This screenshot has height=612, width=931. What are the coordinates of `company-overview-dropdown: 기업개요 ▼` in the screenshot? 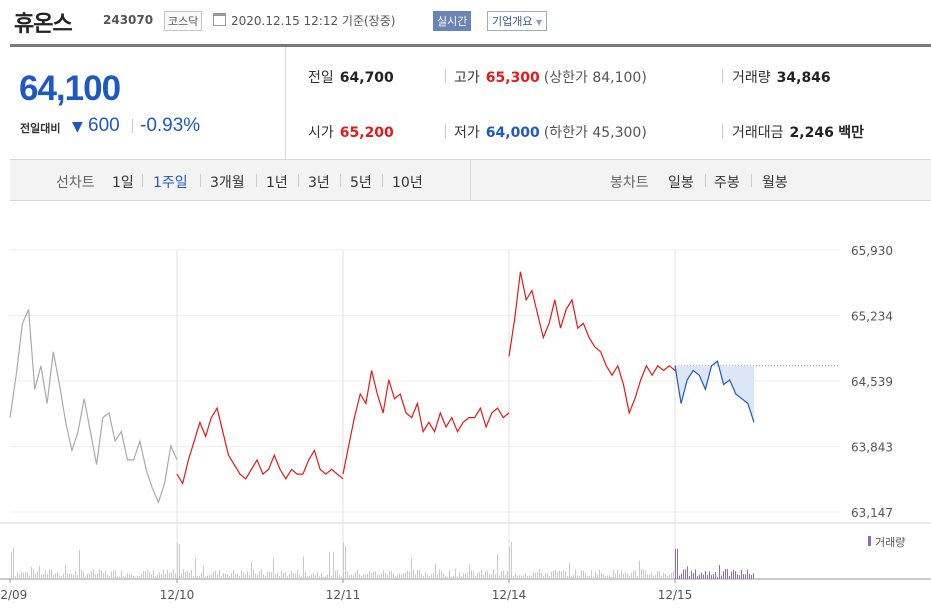 It's located at (517, 21).